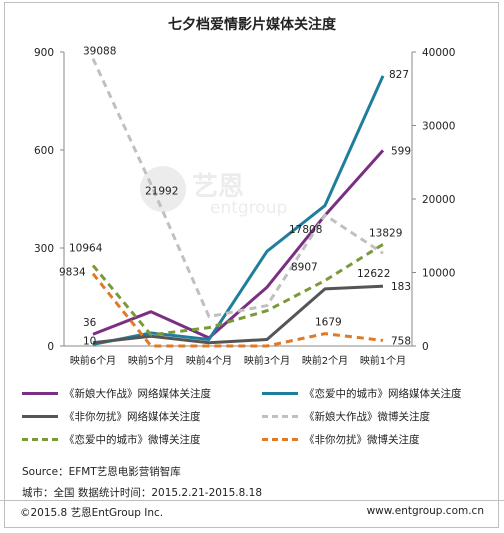 The height and width of the screenshot is (533, 504). Describe the element at coordinates (438, 127) in the screenshot. I see `right-tick-label: 30000` at that location.